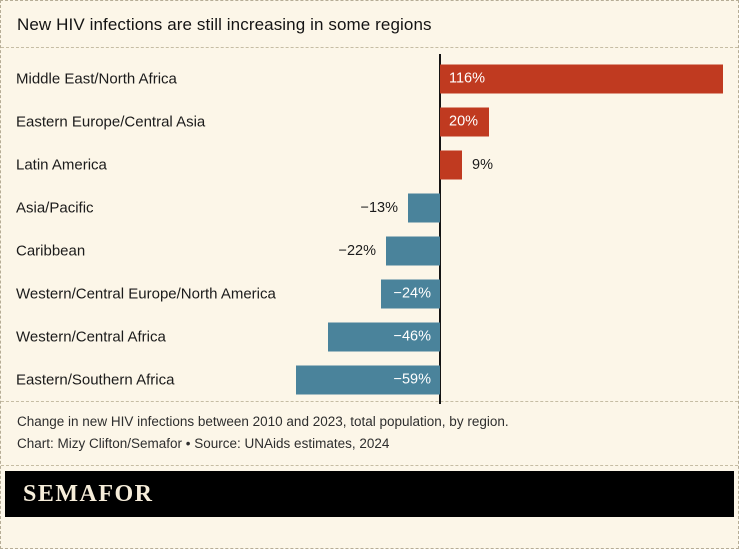 The image size is (739, 549). I want to click on bar-negative: −59%, so click(368, 379).